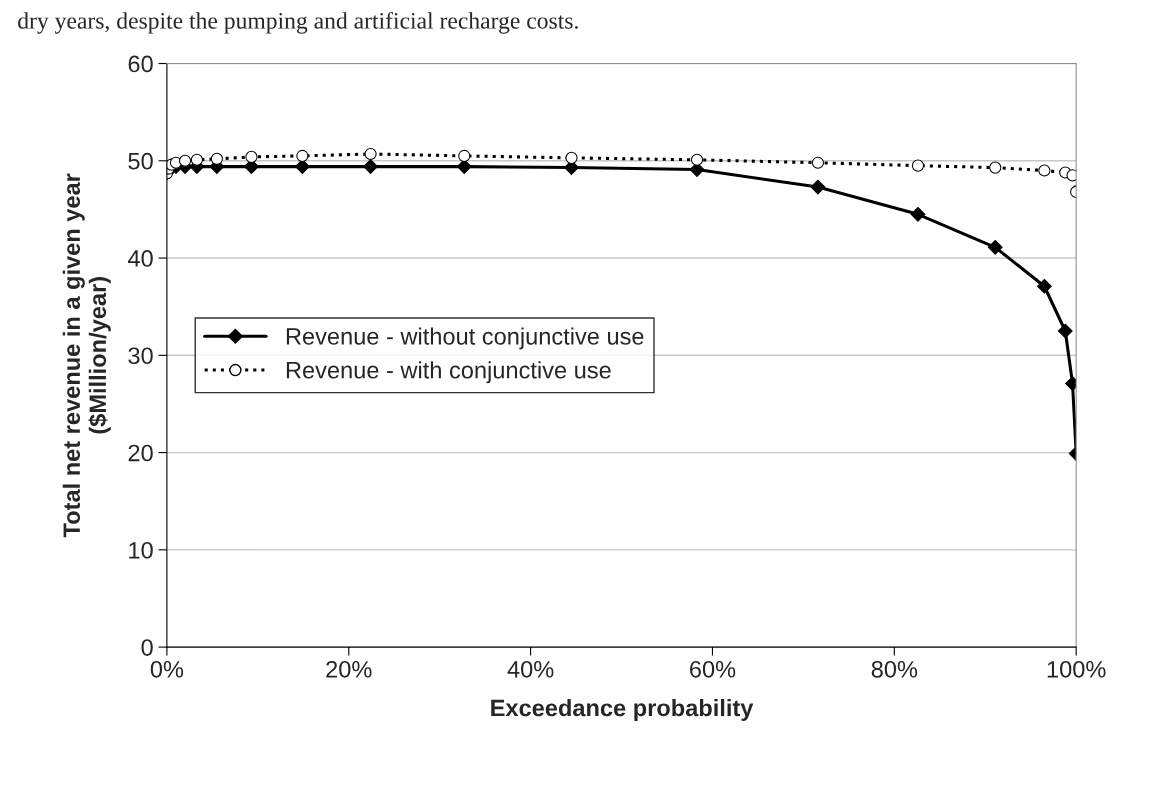  Describe the element at coordinates (894, 669) in the screenshot. I see `x-tick-label: 80%` at that location.